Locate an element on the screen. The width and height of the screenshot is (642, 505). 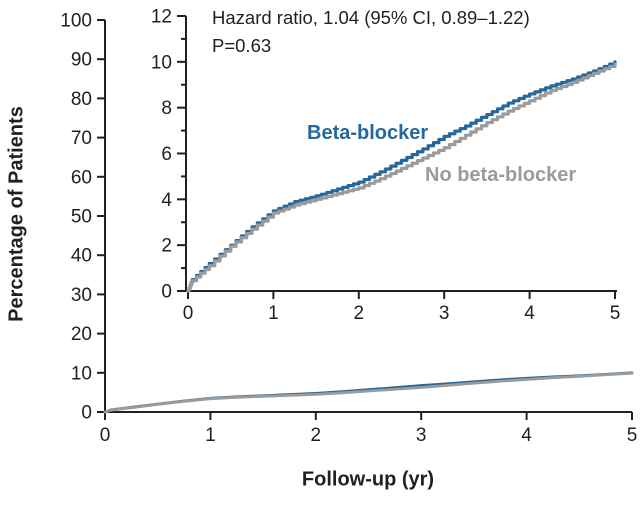
svg-text: 70 is located at coordinates (81, 138).